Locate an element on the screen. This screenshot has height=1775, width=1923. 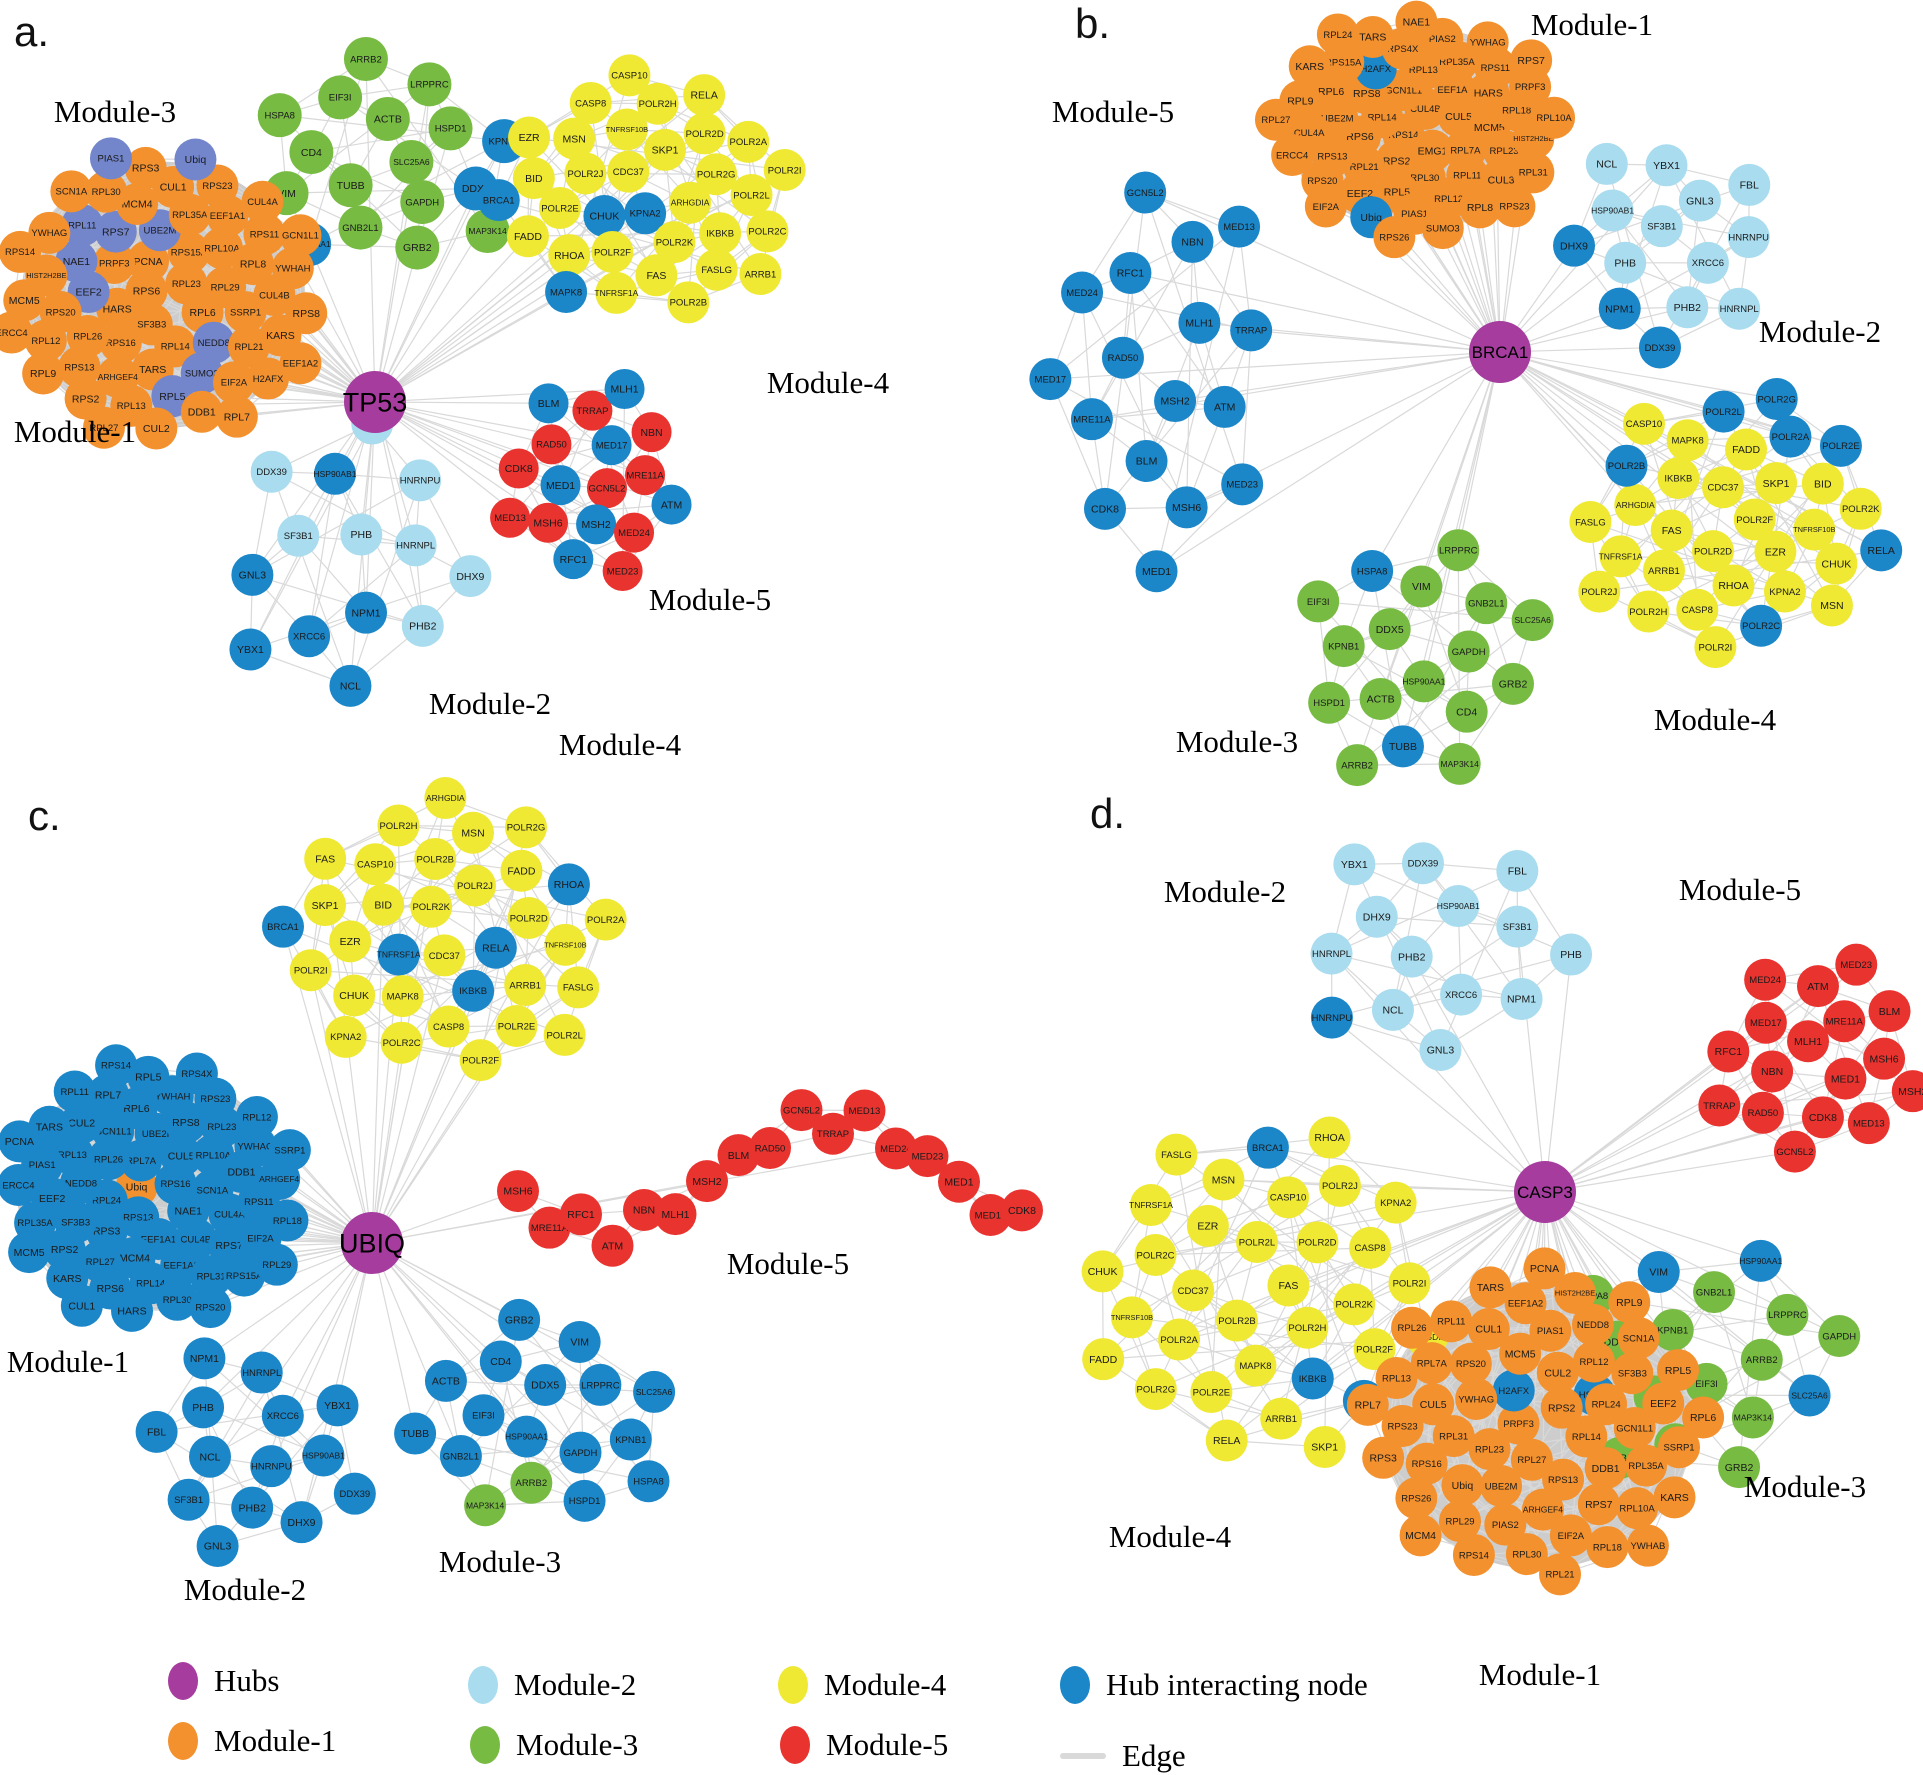
network-node: RPL31 is located at coordinates (1453, 1436).